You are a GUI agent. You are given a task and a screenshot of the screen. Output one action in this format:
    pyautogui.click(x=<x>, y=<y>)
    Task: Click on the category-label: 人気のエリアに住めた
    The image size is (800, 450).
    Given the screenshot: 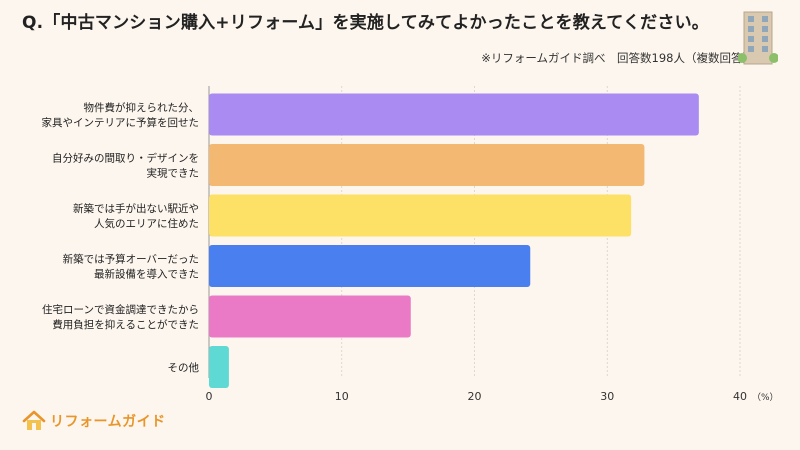 What is the action you would take?
    pyautogui.click(x=146, y=223)
    